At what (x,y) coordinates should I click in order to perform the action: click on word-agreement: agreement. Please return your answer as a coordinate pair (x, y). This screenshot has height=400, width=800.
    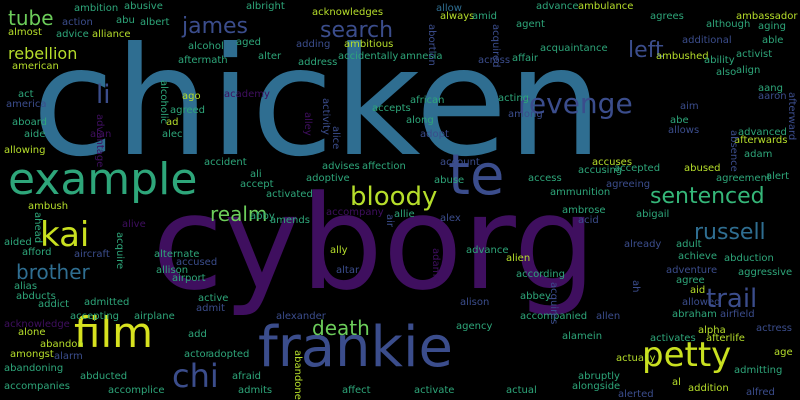
    Looking at the image, I should click on (743, 178).